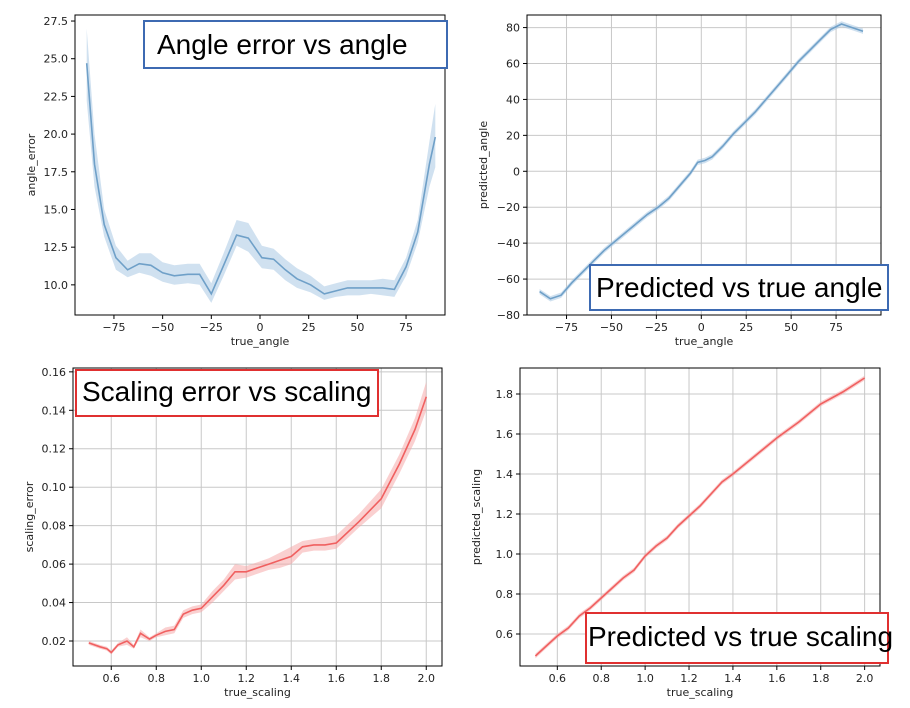  Describe the element at coordinates (508, 207) in the screenshot. I see `y-tick-label: −20` at that location.